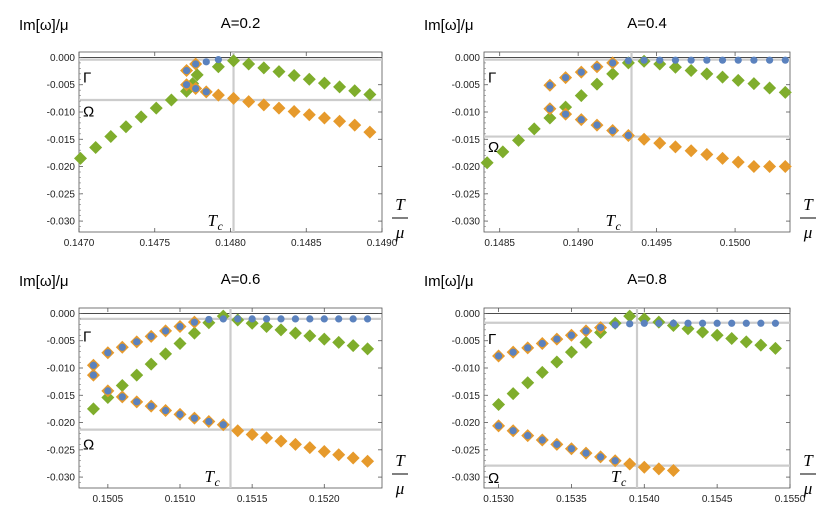  I want to click on x-tick-label: 0.1545, so click(717, 499).